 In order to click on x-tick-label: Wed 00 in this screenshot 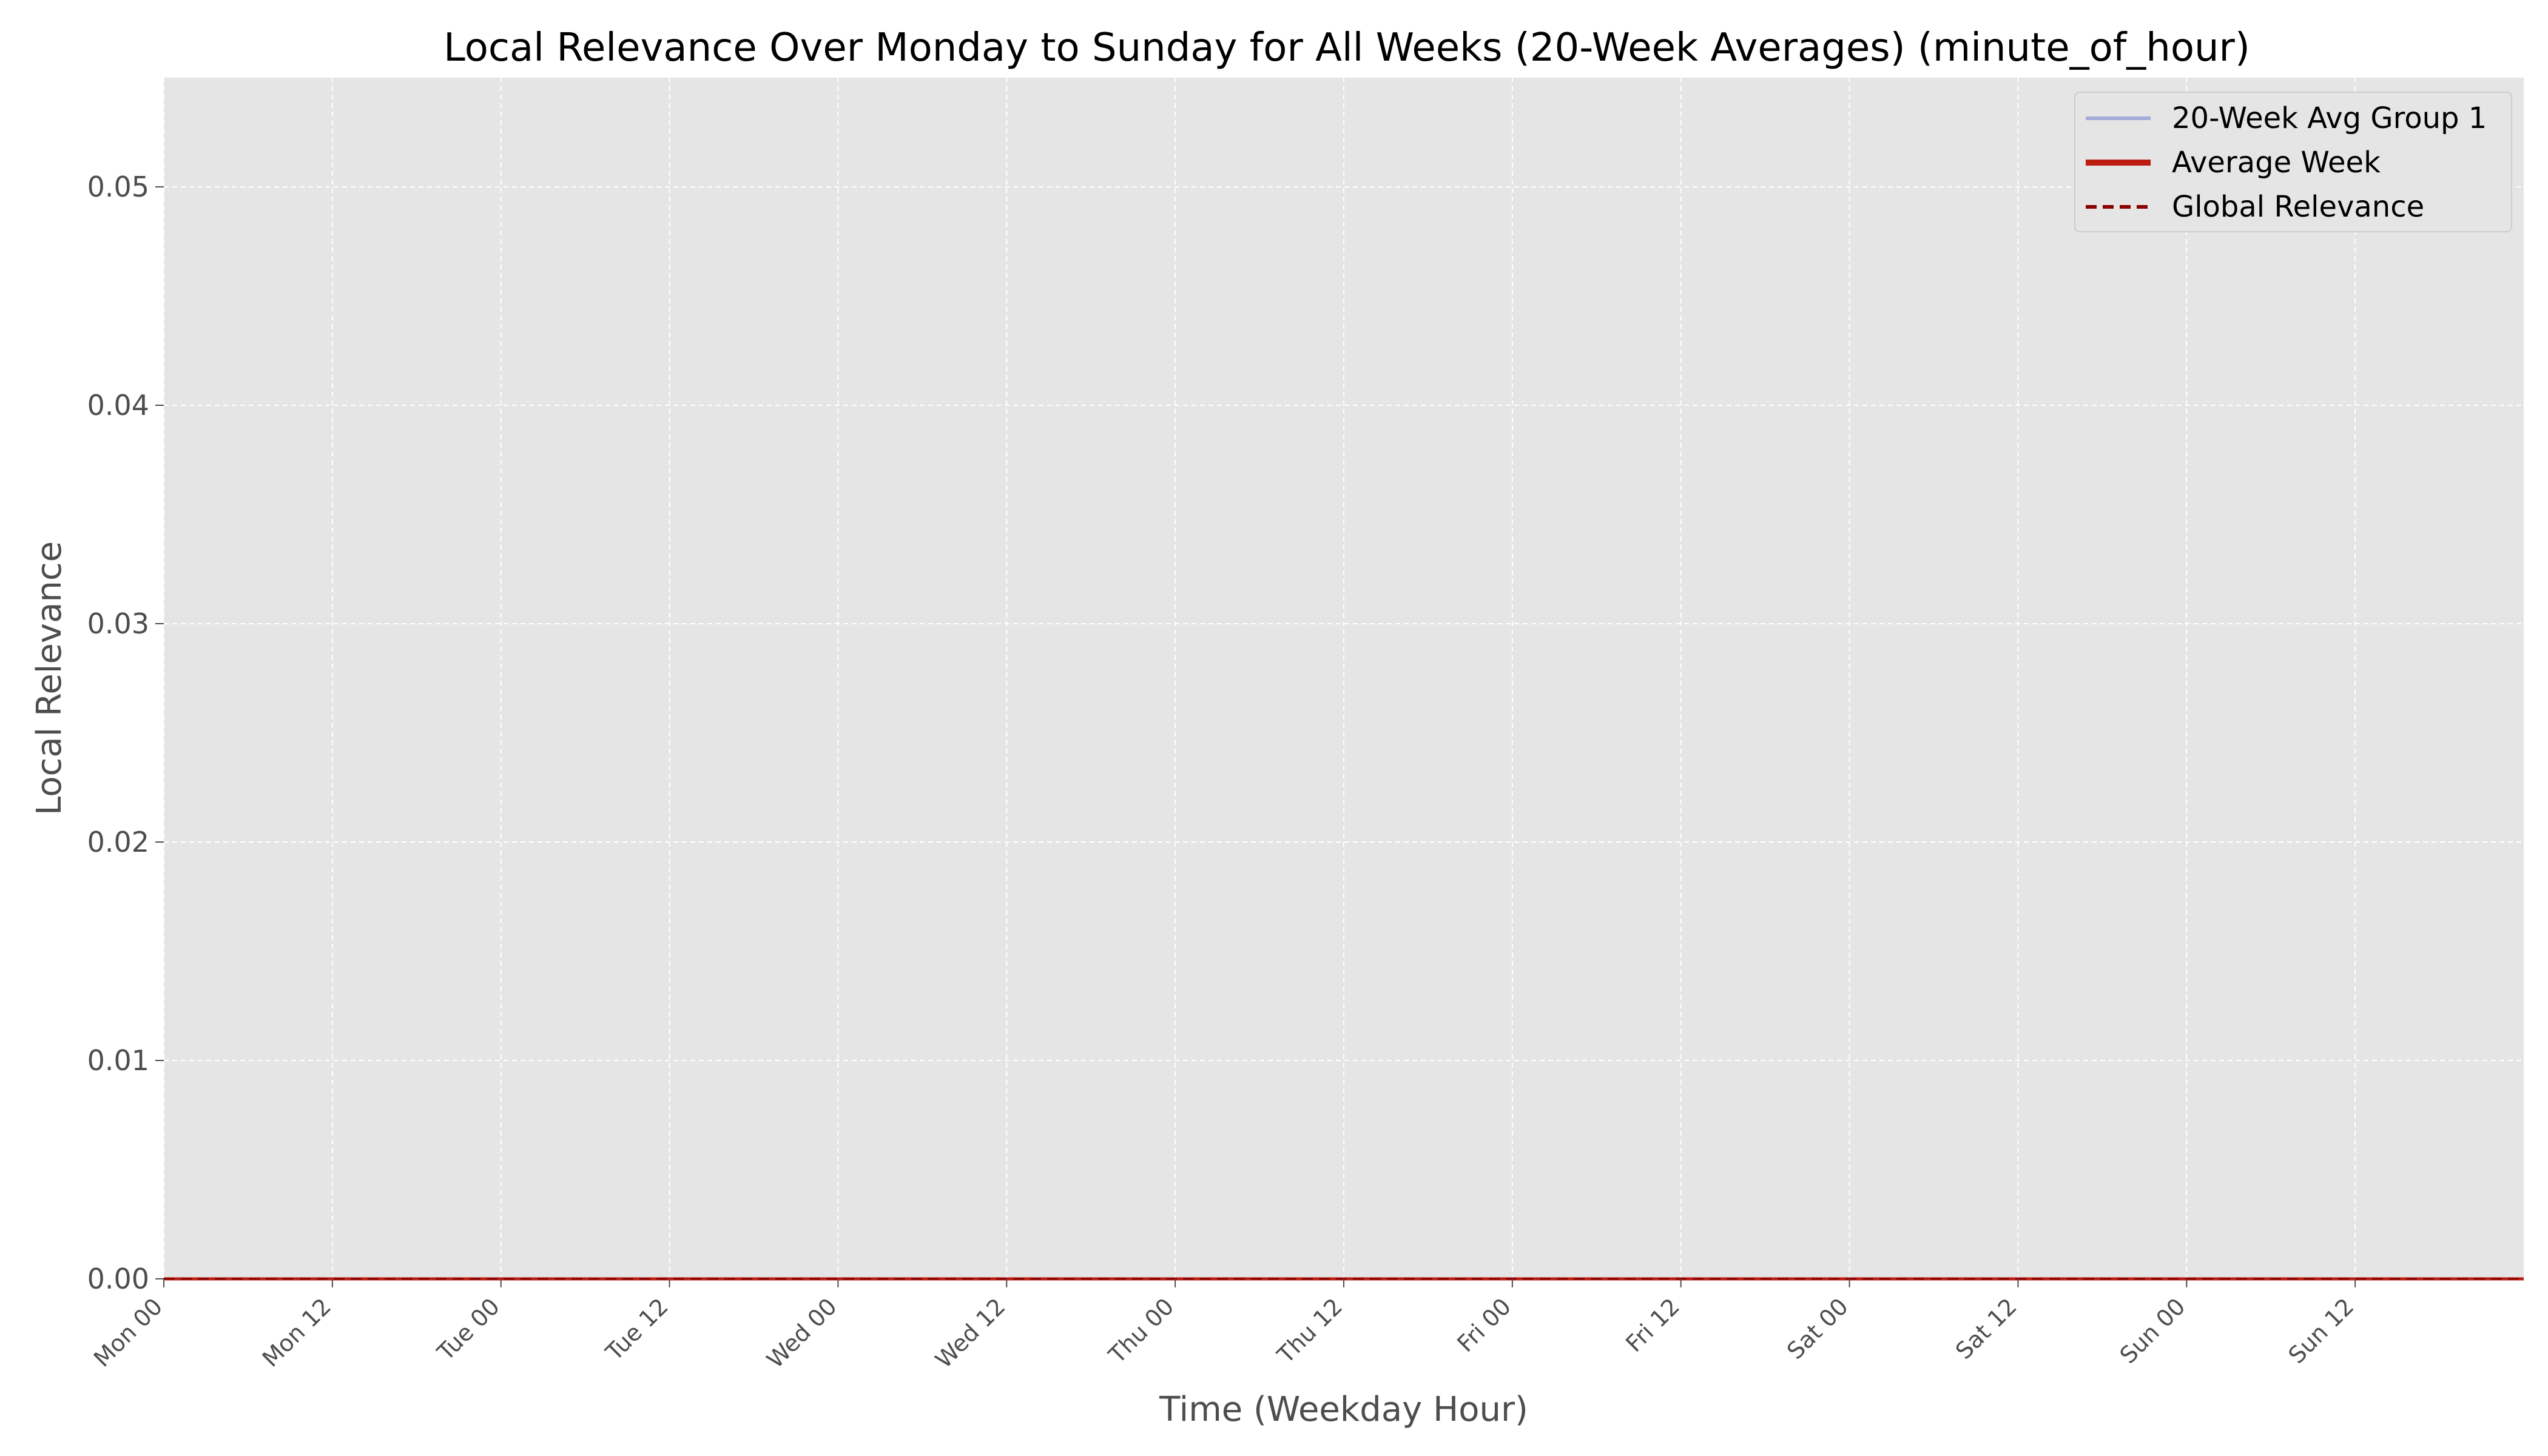, I will do `click(801, 1333)`.